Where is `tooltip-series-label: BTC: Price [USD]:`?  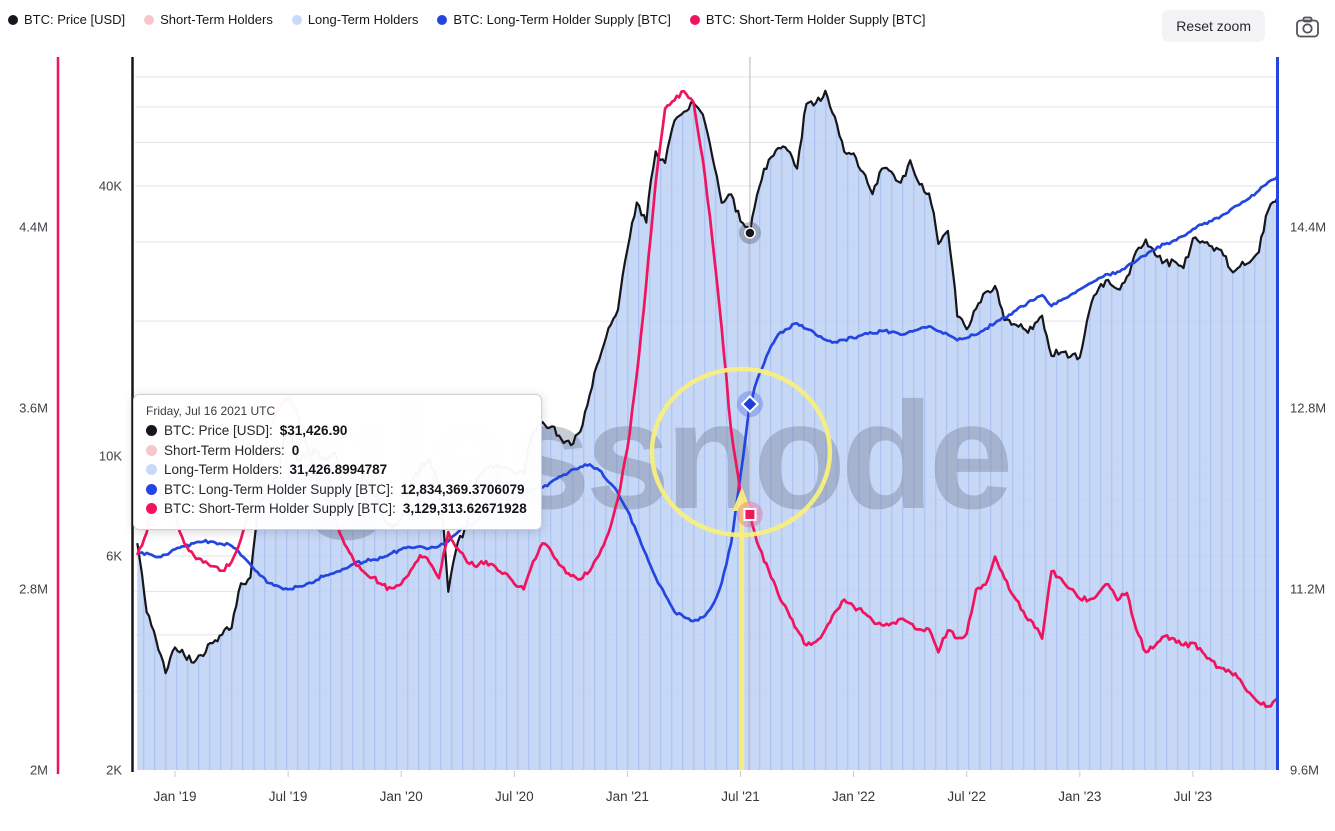
tooltip-series-label: BTC: Price [USD]: is located at coordinates (218, 430).